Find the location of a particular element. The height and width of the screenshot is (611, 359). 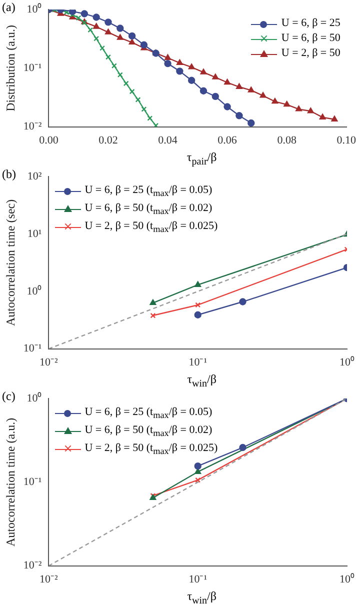

legend-label: U = 2, β = 50 is located at coordinates (310, 52).